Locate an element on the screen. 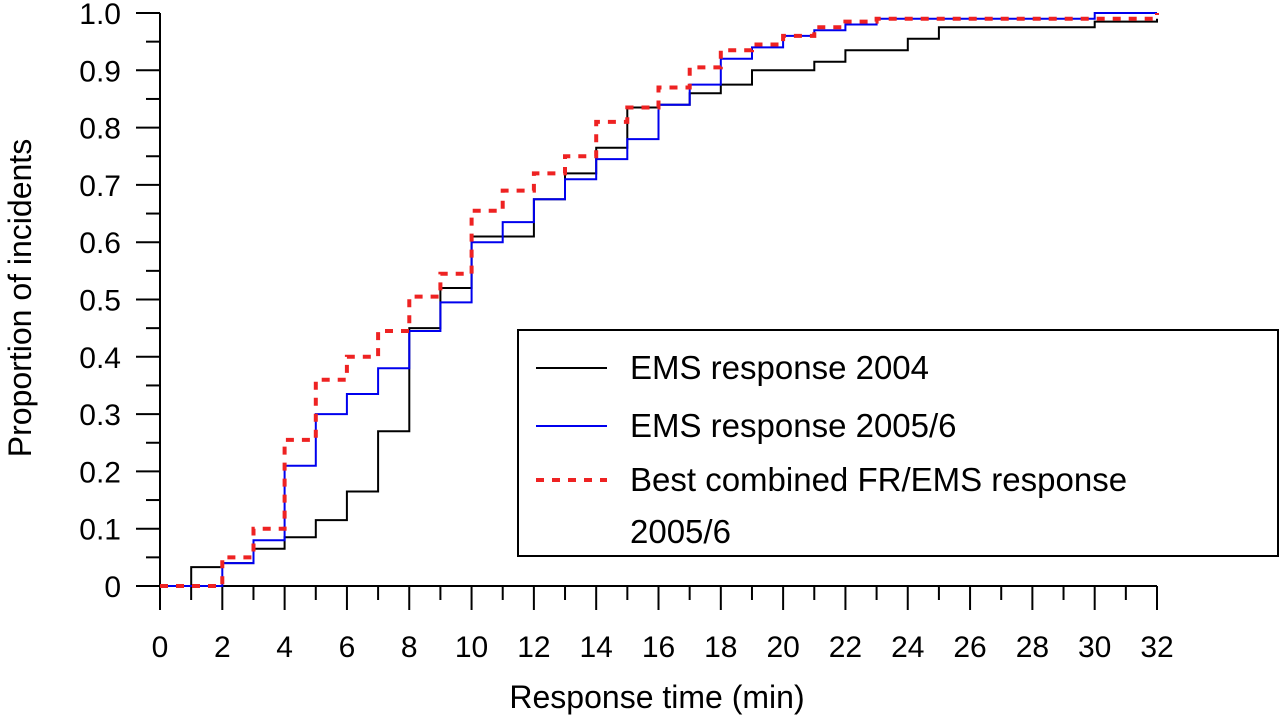  x-tick-label: 12 is located at coordinates (533, 647).